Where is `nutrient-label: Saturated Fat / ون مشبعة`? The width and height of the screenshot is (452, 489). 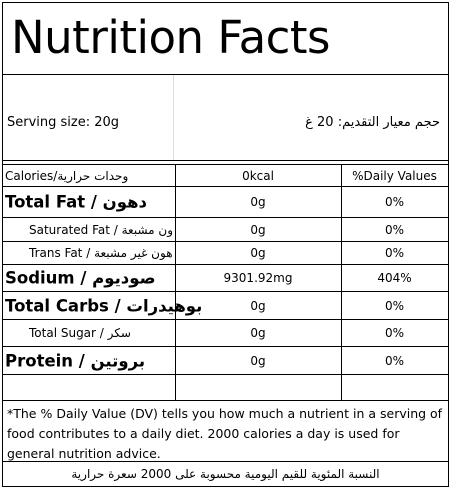 nutrient-label: Saturated Fat / ون مشبعة is located at coordinates (101, 229).